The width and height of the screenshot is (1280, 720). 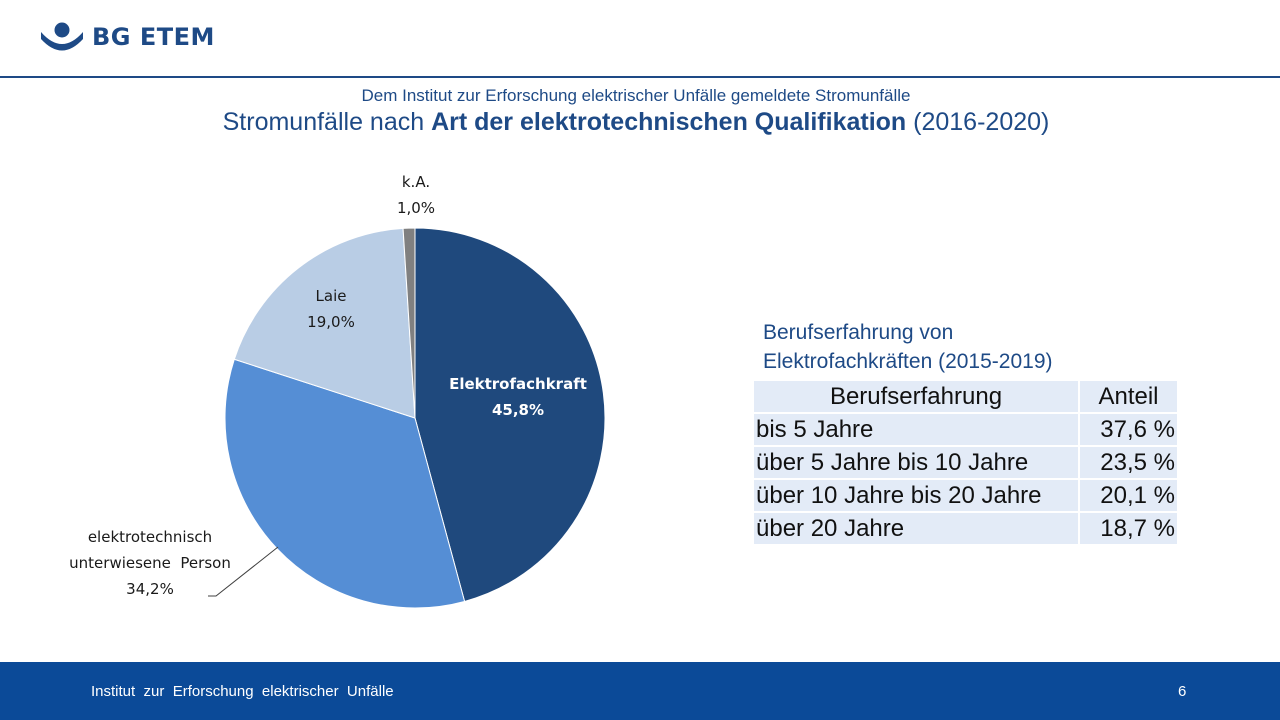 I want to click on pie-slice-ka, so click(x=409, y=323).